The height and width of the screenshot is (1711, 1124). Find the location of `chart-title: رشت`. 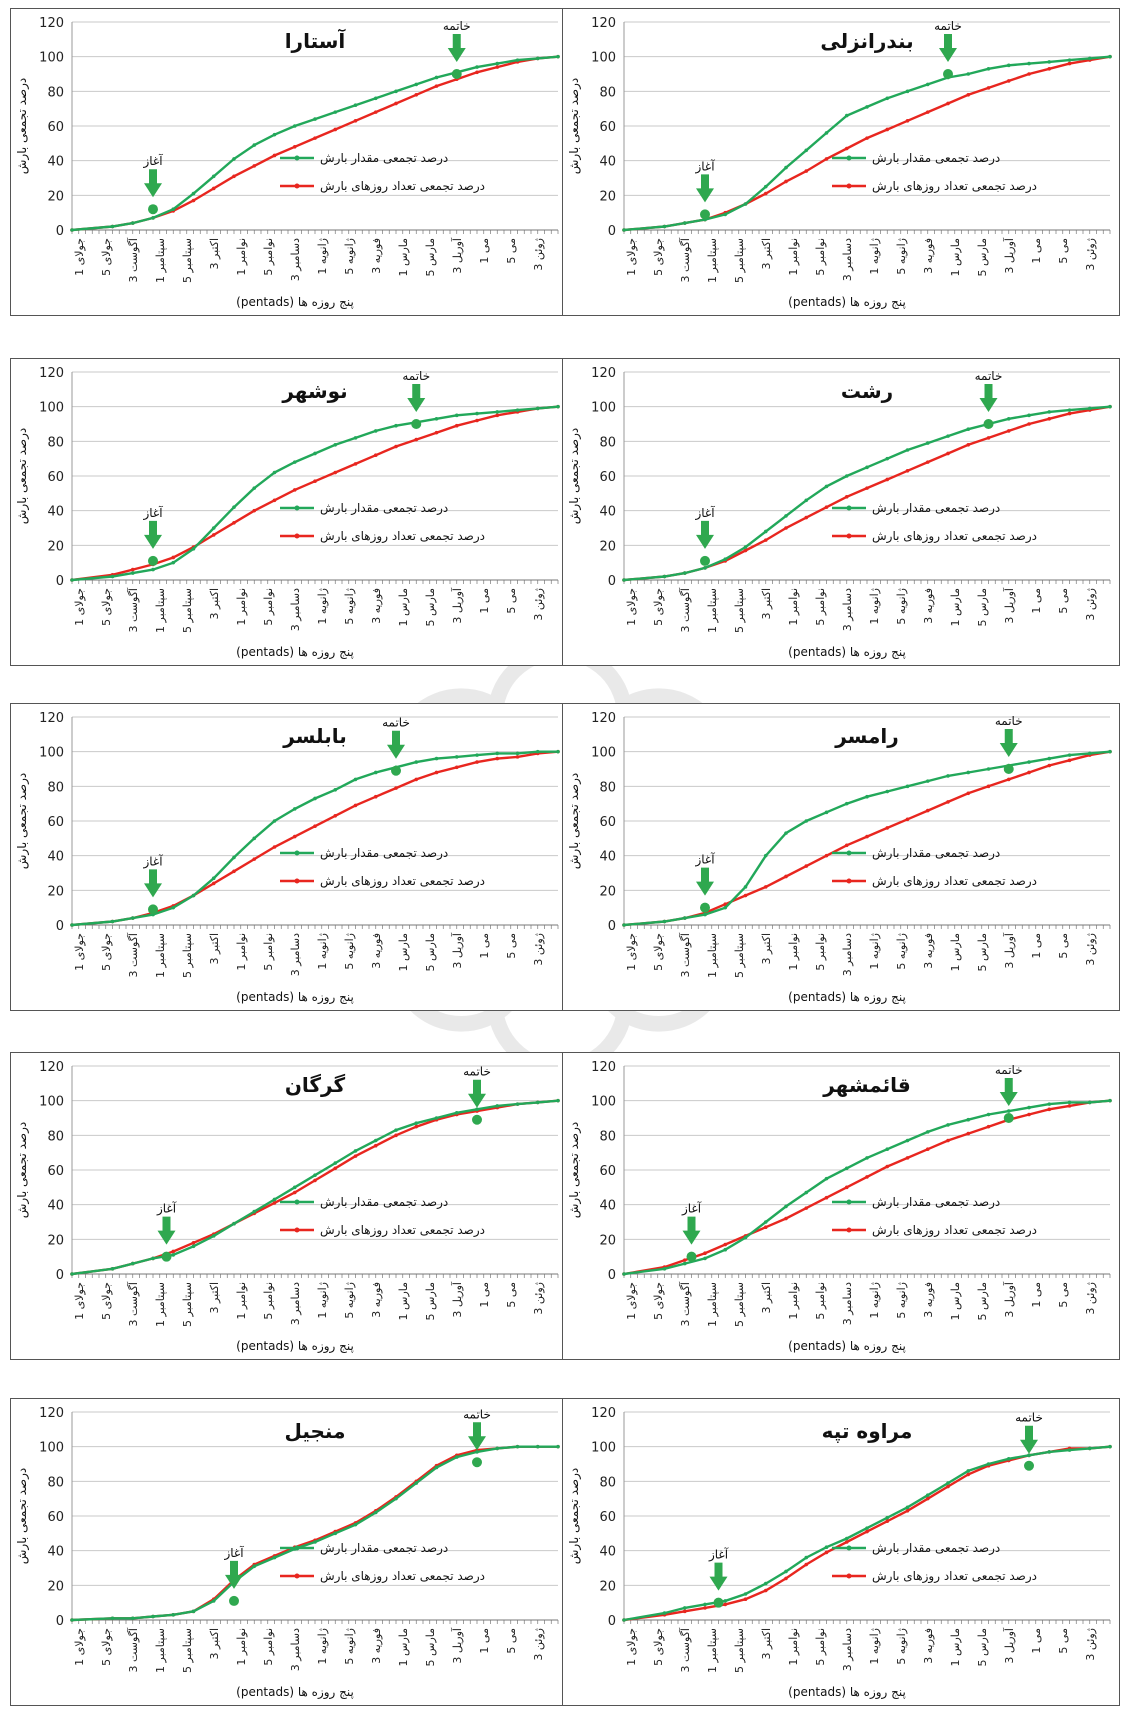

chart-title: رشت is located at coordinates (867, 391).